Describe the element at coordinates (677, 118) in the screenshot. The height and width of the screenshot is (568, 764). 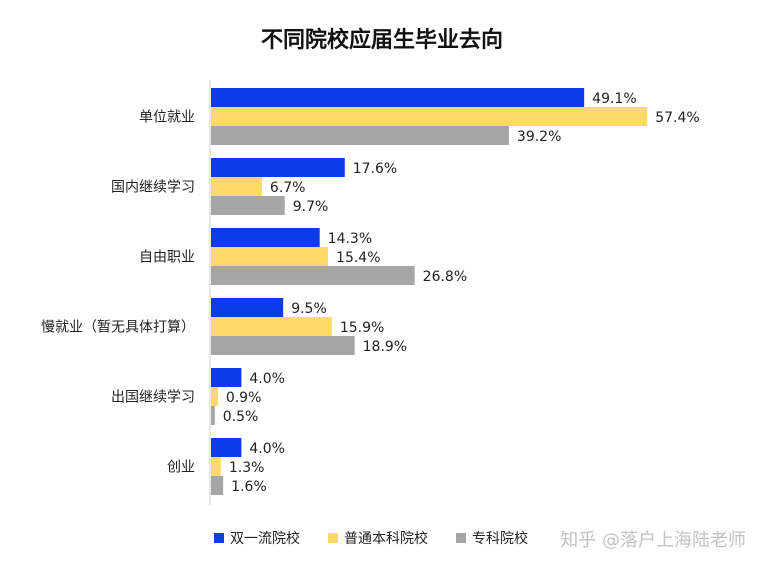
I see `data-label: 57.4%` at that location.